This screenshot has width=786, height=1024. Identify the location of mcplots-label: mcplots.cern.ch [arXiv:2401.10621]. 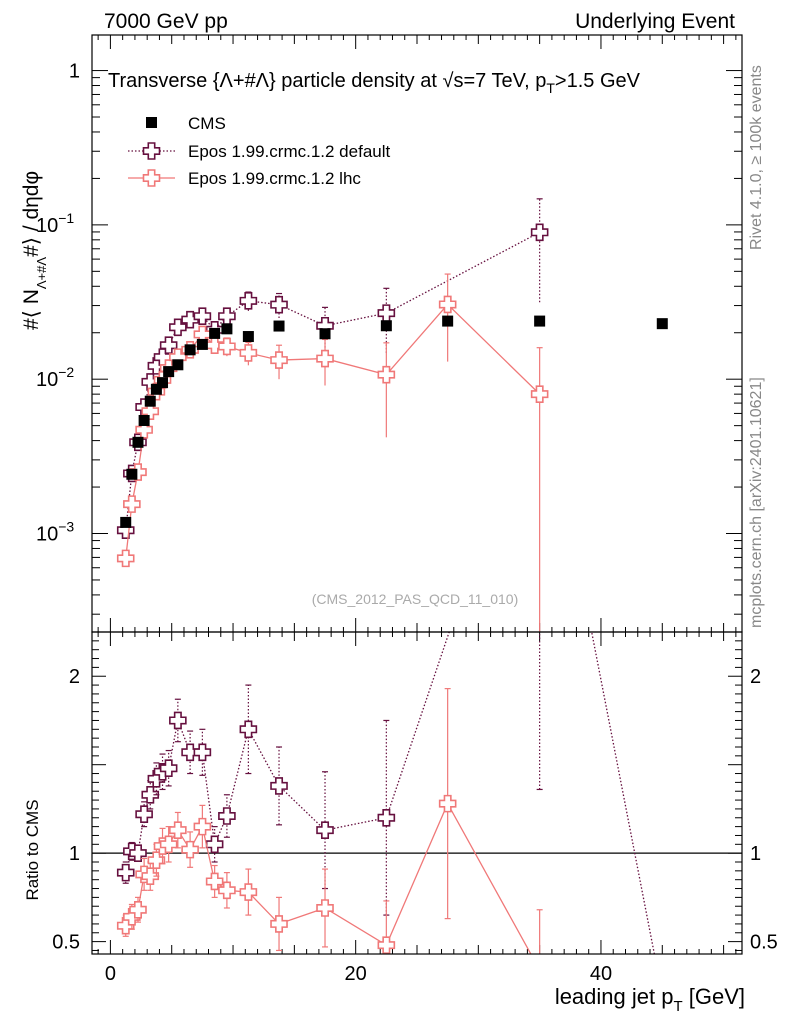
(756, 502).